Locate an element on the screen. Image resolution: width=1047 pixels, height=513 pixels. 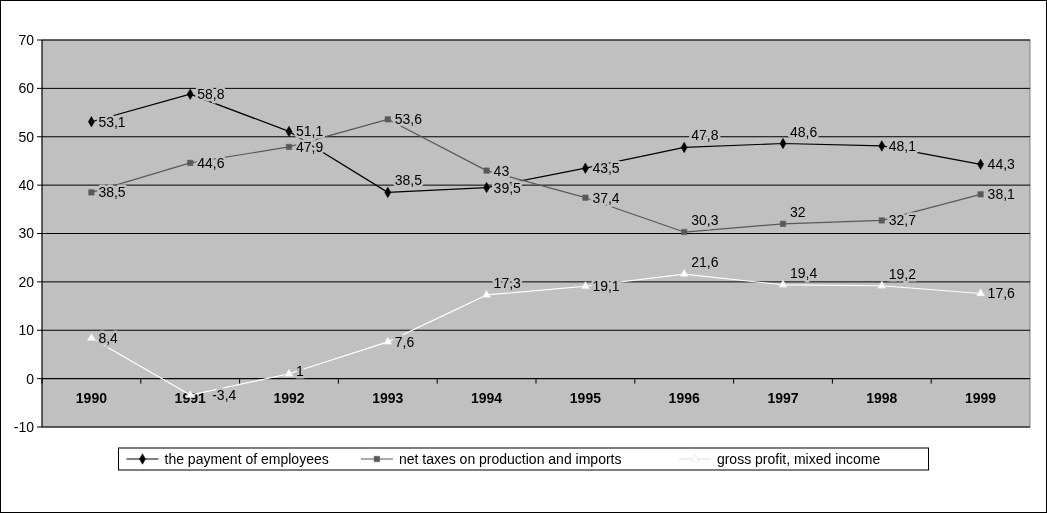
data-label: 38,1 is located at coordinates (1001, 194).